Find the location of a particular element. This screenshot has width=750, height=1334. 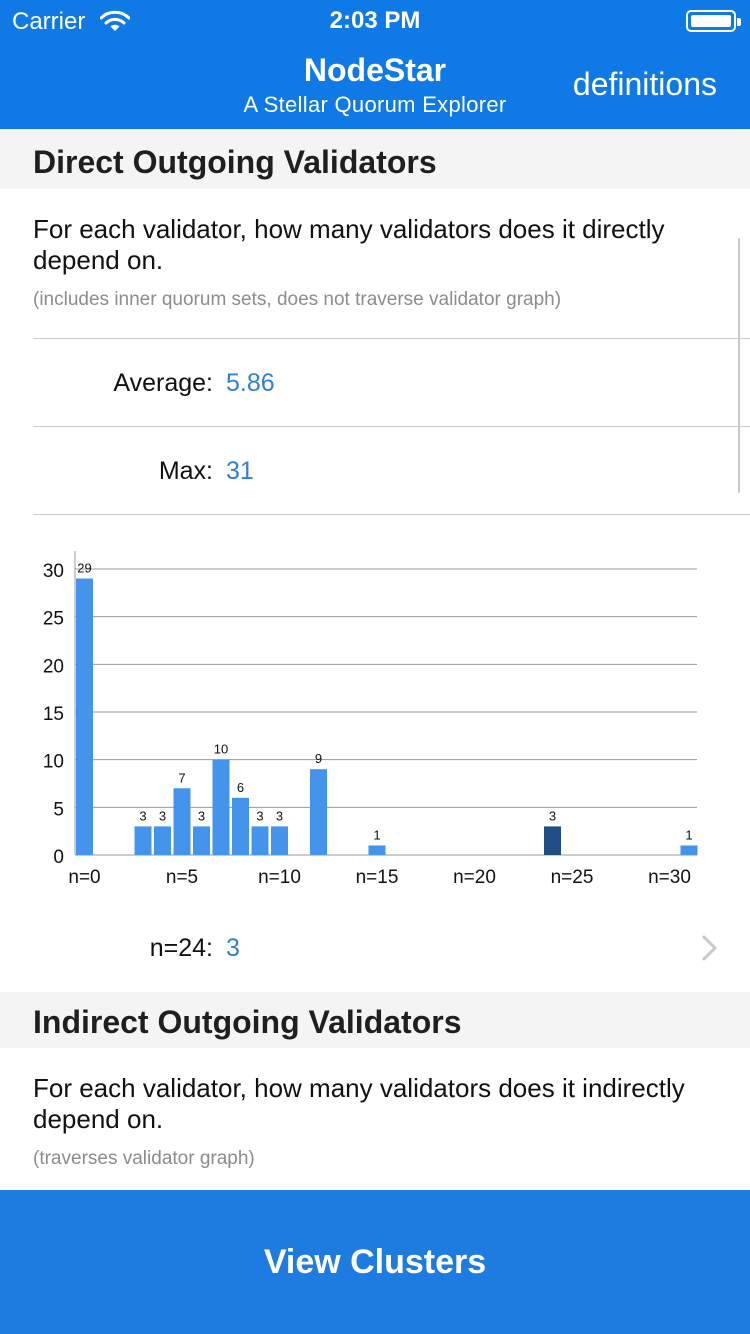

indirect-section-header: Indirect Outgoing Validators is located at coordinates (375, 1020).